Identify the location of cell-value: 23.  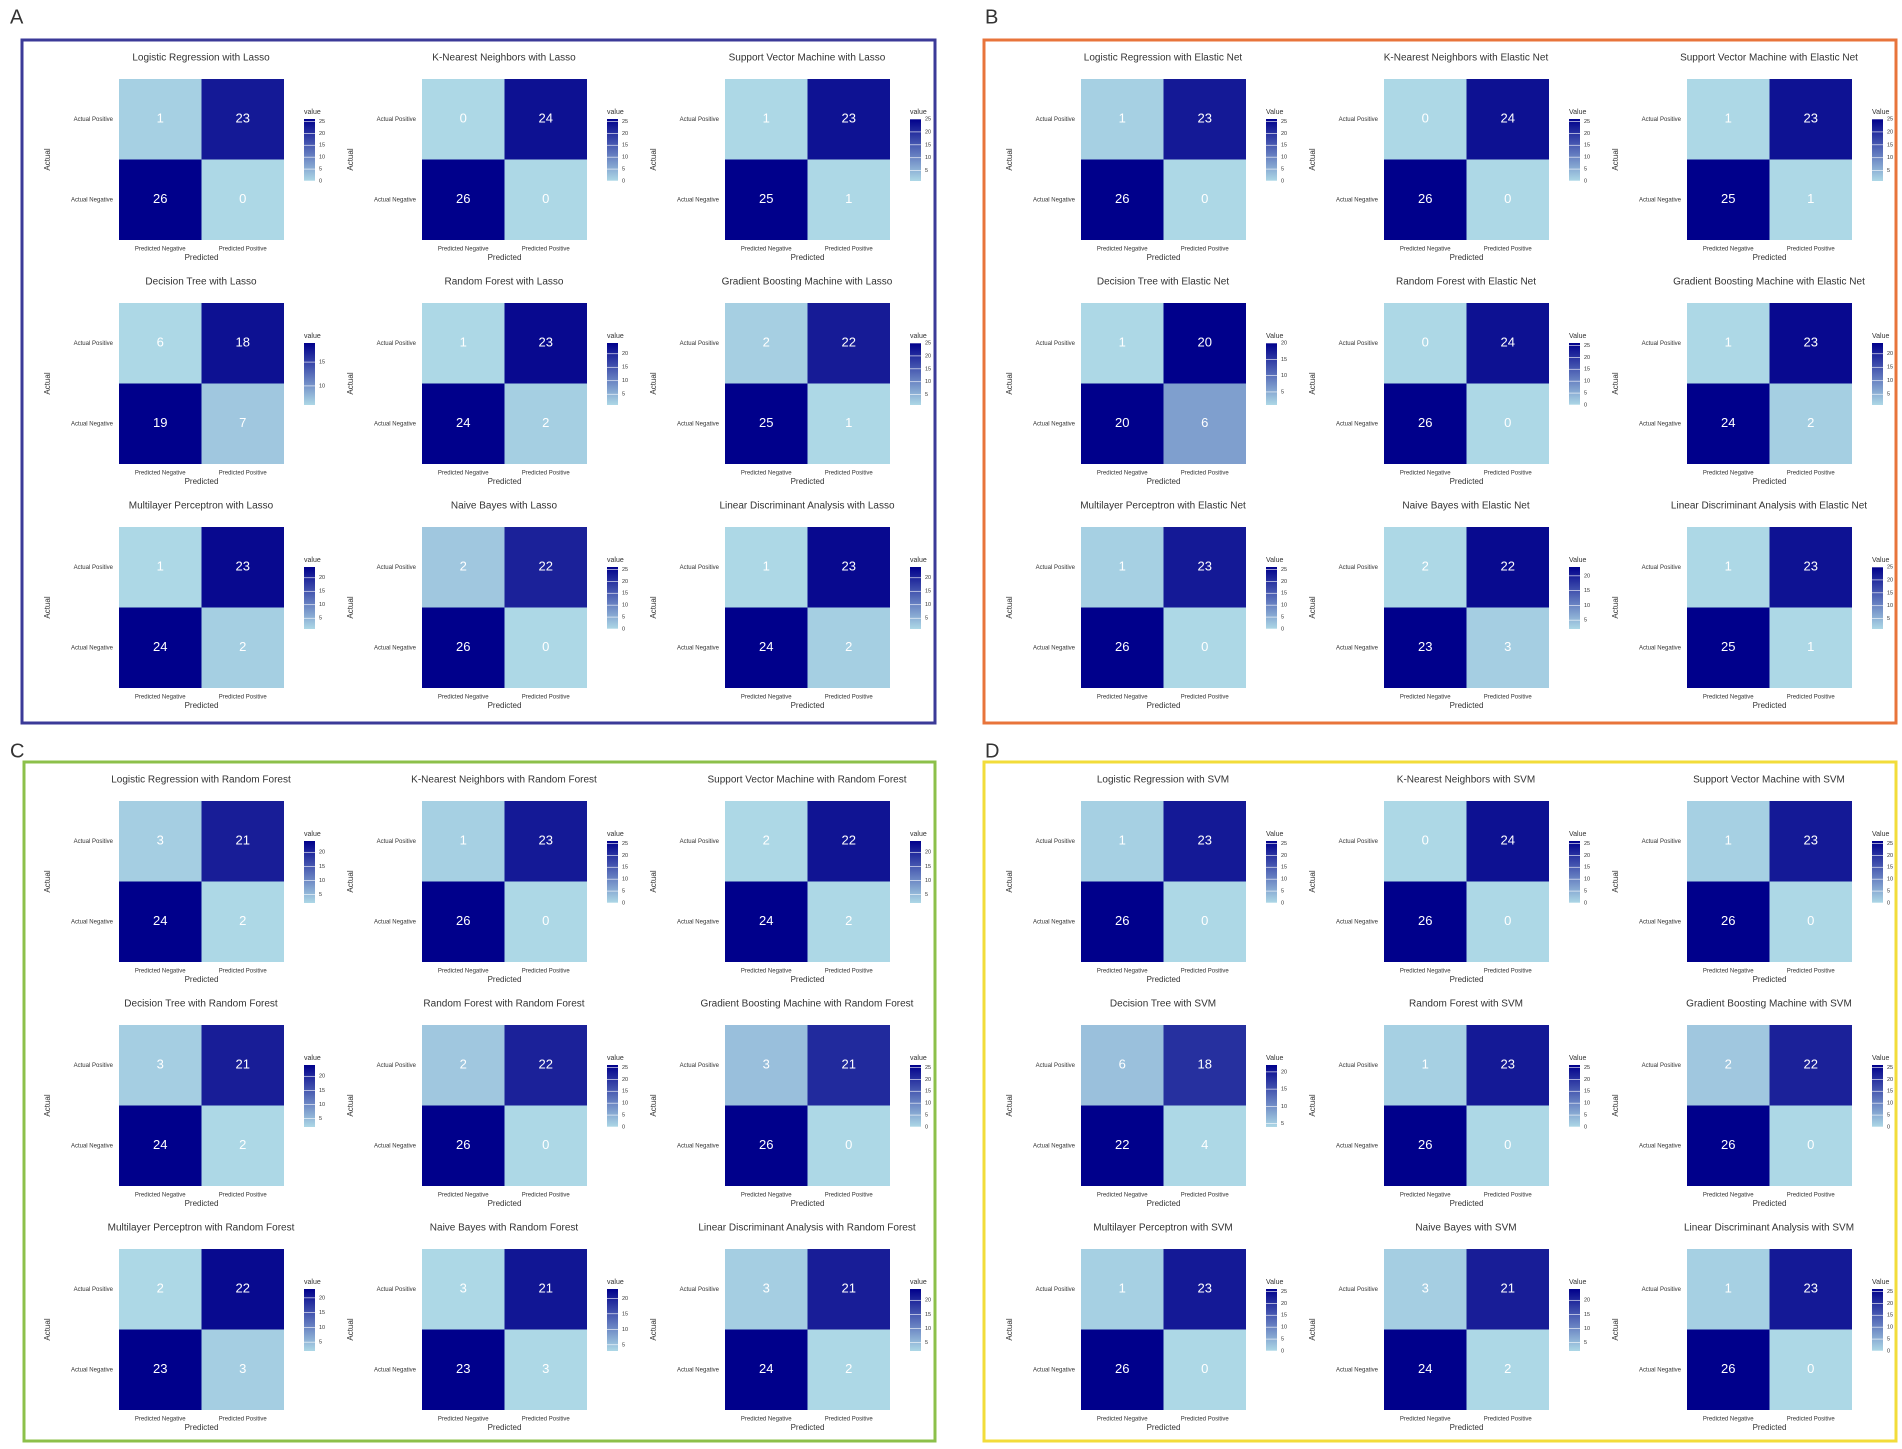
(1811, 342).